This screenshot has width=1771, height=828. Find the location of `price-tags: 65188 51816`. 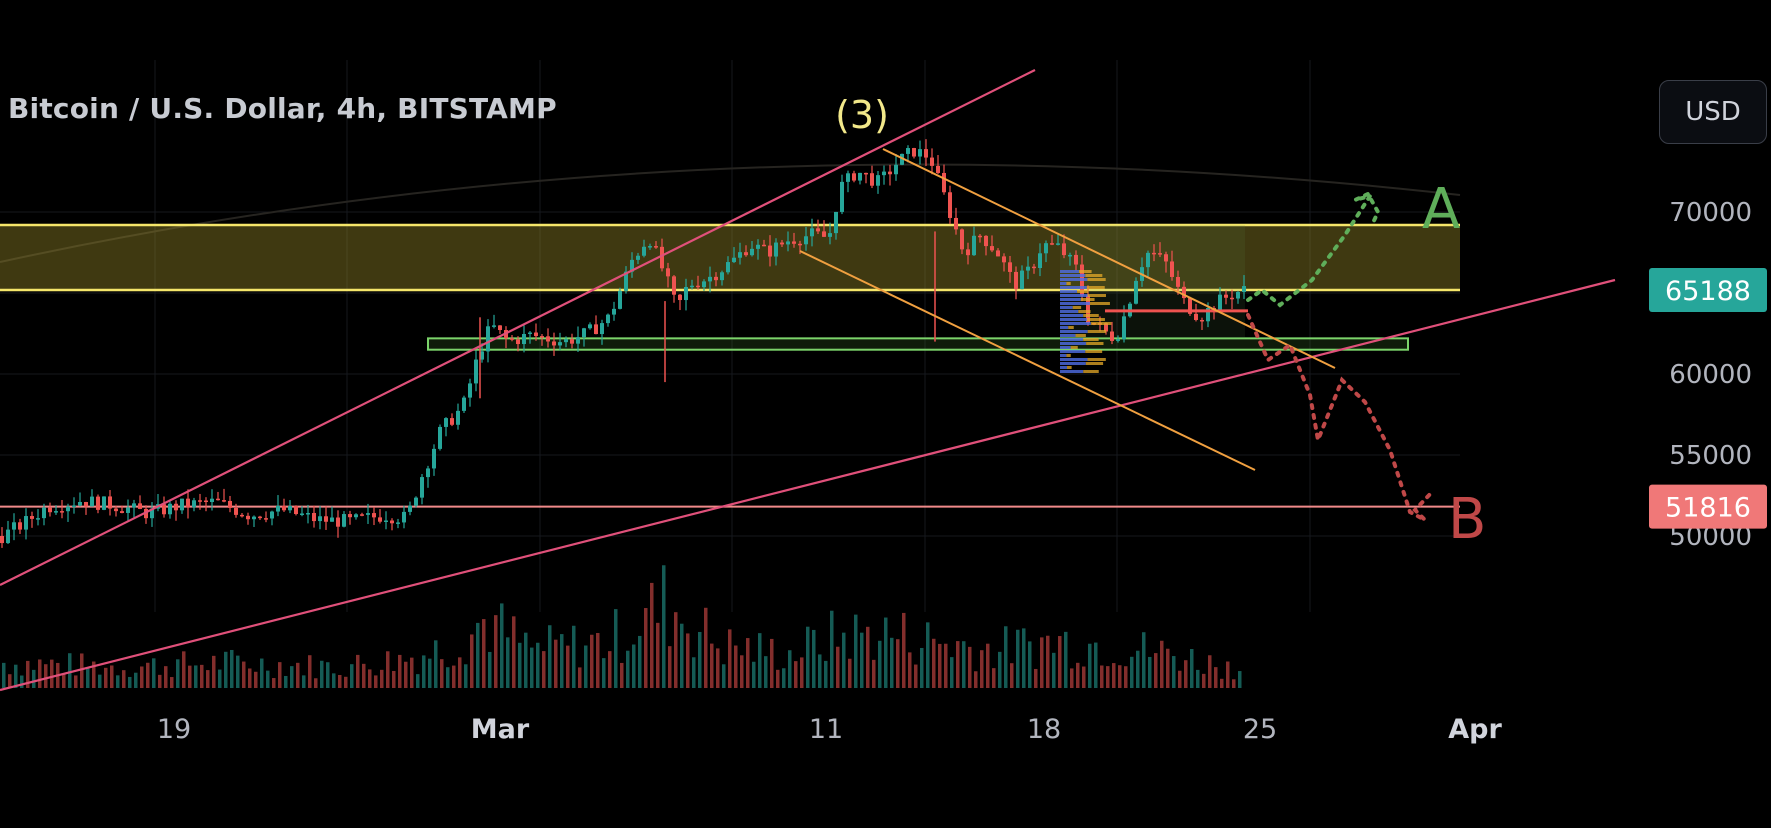

price-tags: 65188 51816 is located at coordinates (1708, 398).